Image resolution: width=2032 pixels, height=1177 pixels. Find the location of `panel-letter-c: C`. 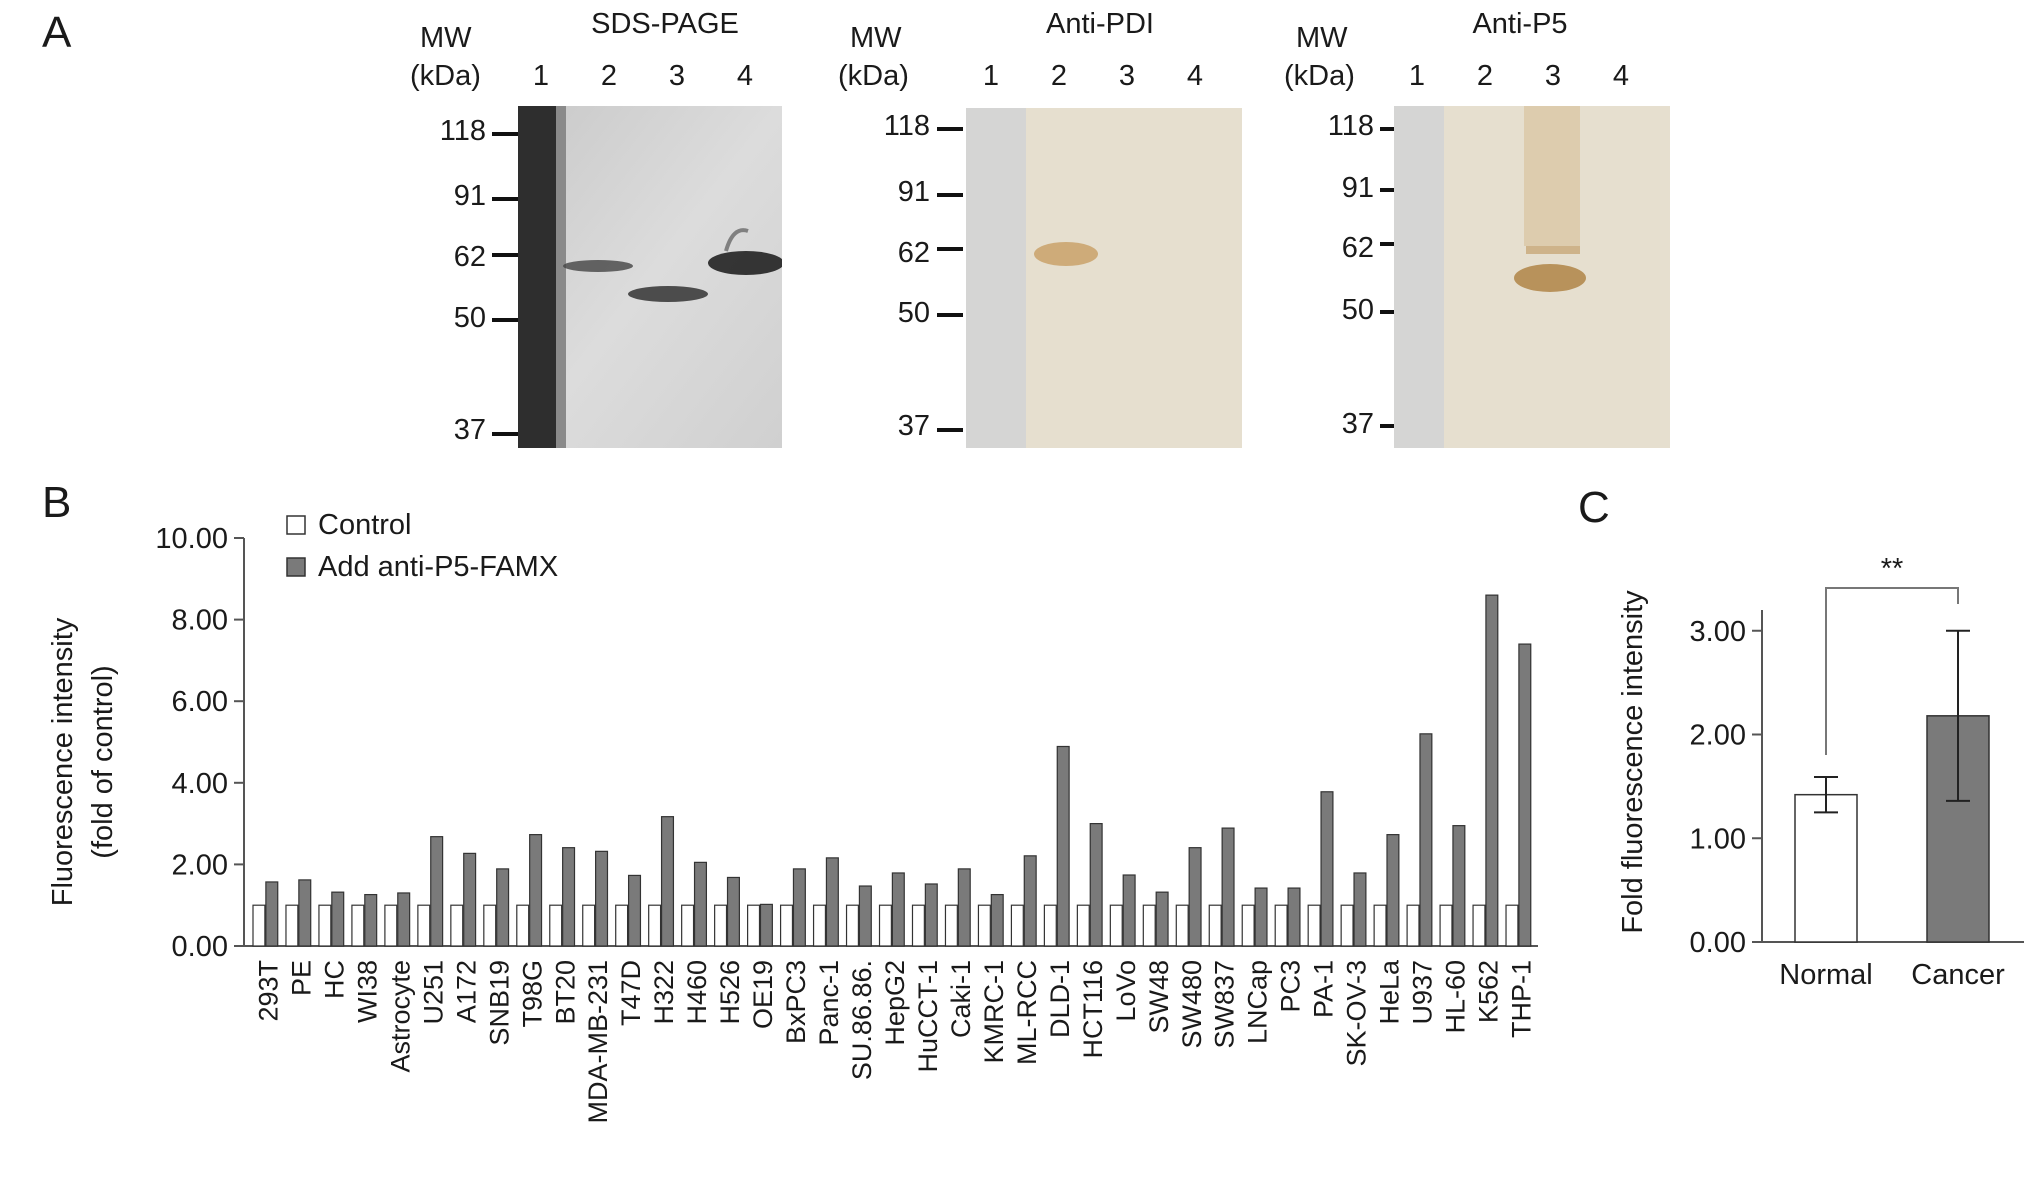

panel-letter-c: C is located at coordinates (1594, 507).